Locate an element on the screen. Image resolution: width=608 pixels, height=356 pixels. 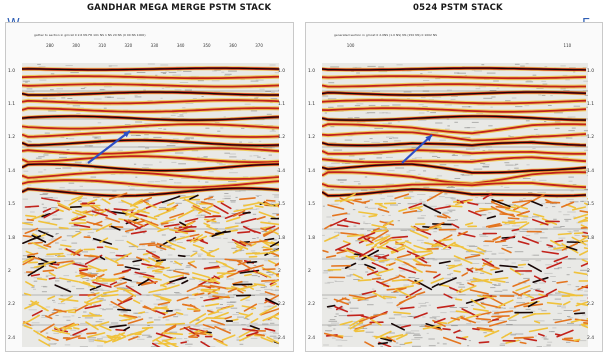
left-trace-axis: 280 300 310 320 330 340 350 360 370 is located at coordinates (154, 48).